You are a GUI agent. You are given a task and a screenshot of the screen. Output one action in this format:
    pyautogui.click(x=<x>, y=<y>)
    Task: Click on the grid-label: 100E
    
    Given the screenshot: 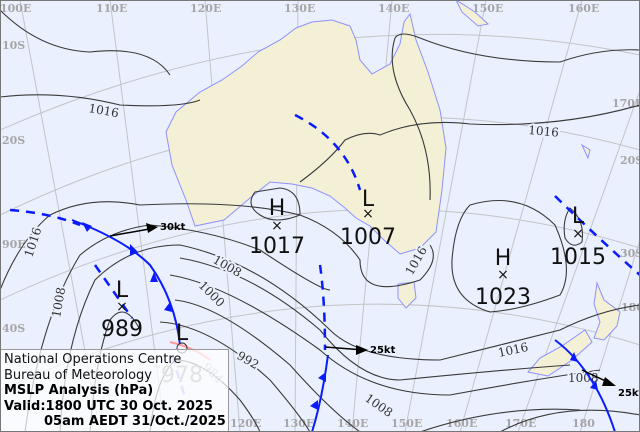 What is the action you would take?
    pyautogui.click(x=15, y=8)
    